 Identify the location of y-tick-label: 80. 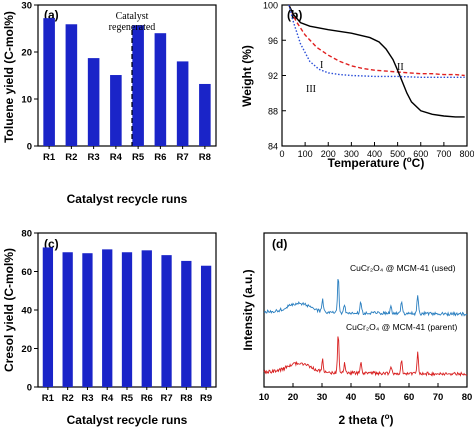
(26, 234).